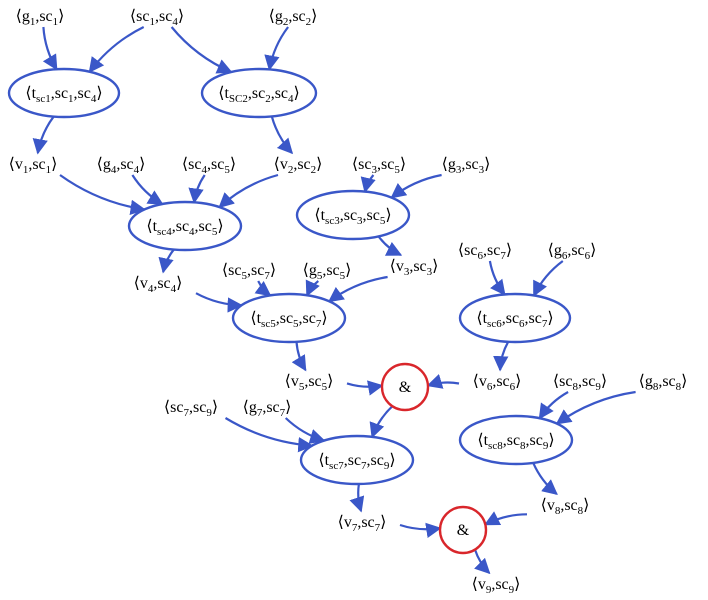 The width and height of the screenshot is (708, 600). What do you see at coordinates (416, 186) in the screenshot?
I see `edge-g3_sc3-to-t_sc3` at bounding box center [416, 186].